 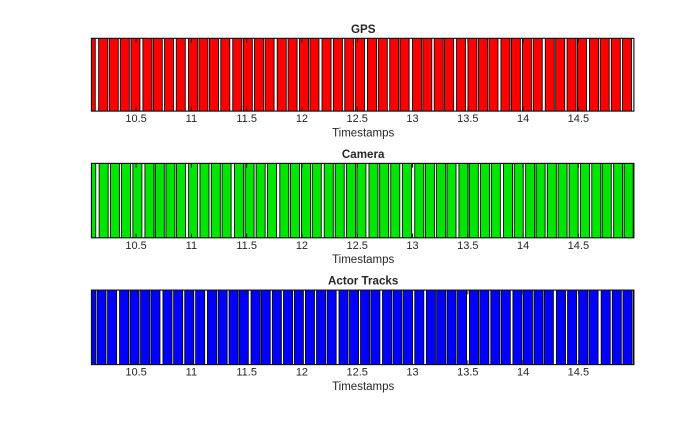 I want to click on svg-text: GPS, so click(x=363, y=29).